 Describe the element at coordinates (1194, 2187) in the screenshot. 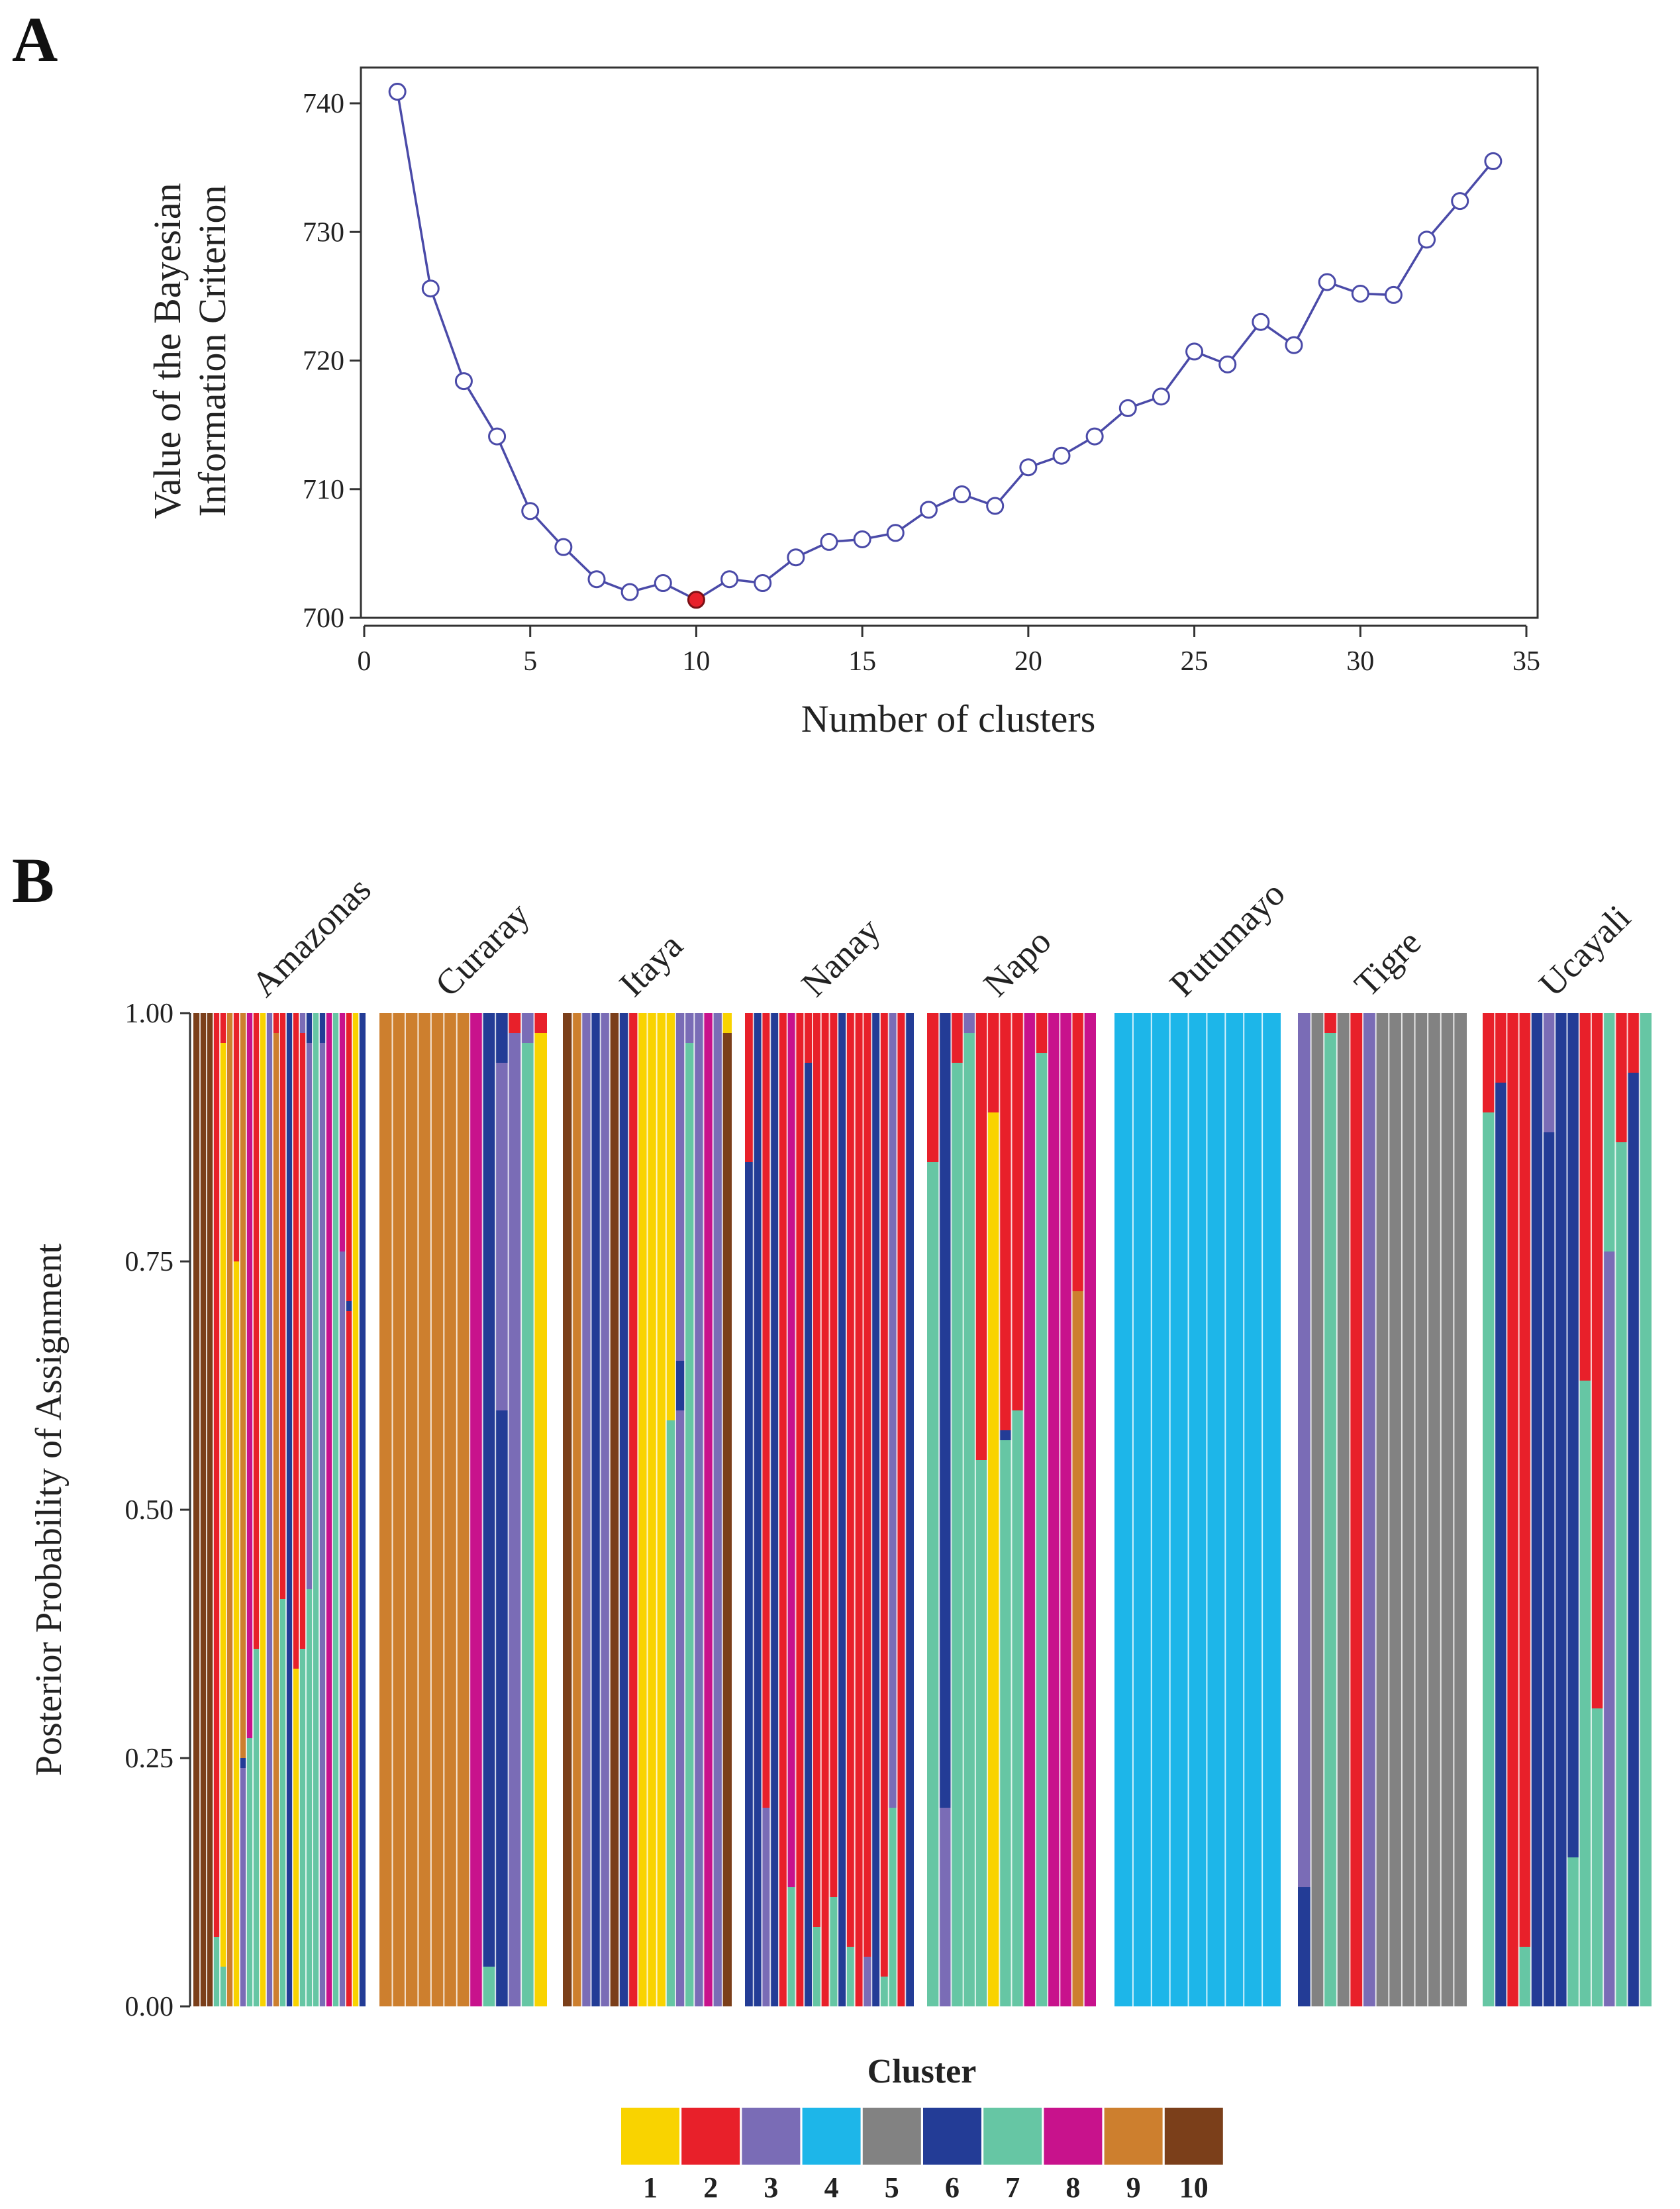

I see `legend-label: 10` at that location.